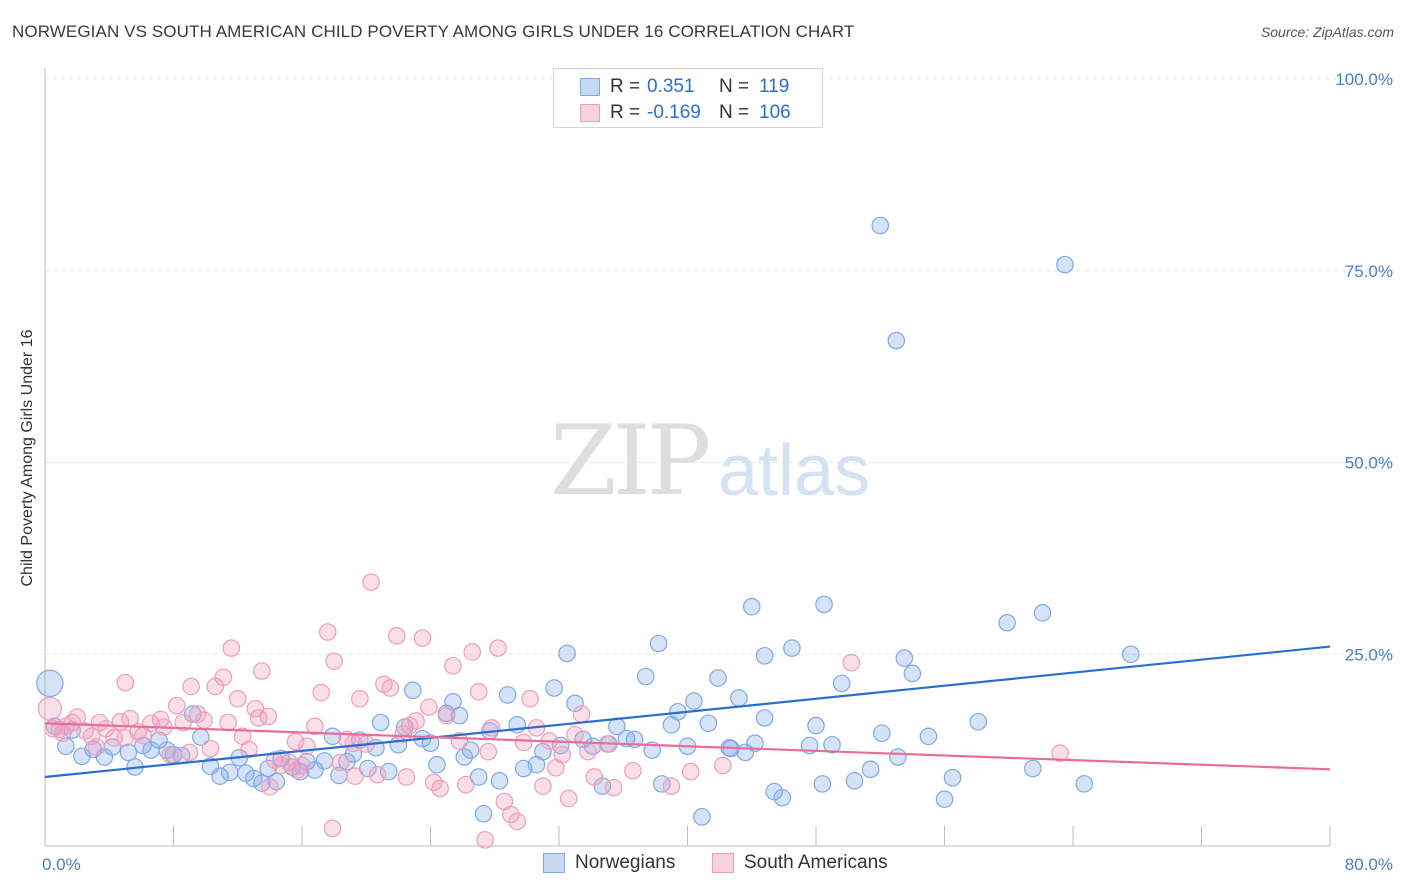 The image size is (1406, 892). Describe the element at coordinates (775, 112) in the screenshot. I see `n-value: 106` at that location.